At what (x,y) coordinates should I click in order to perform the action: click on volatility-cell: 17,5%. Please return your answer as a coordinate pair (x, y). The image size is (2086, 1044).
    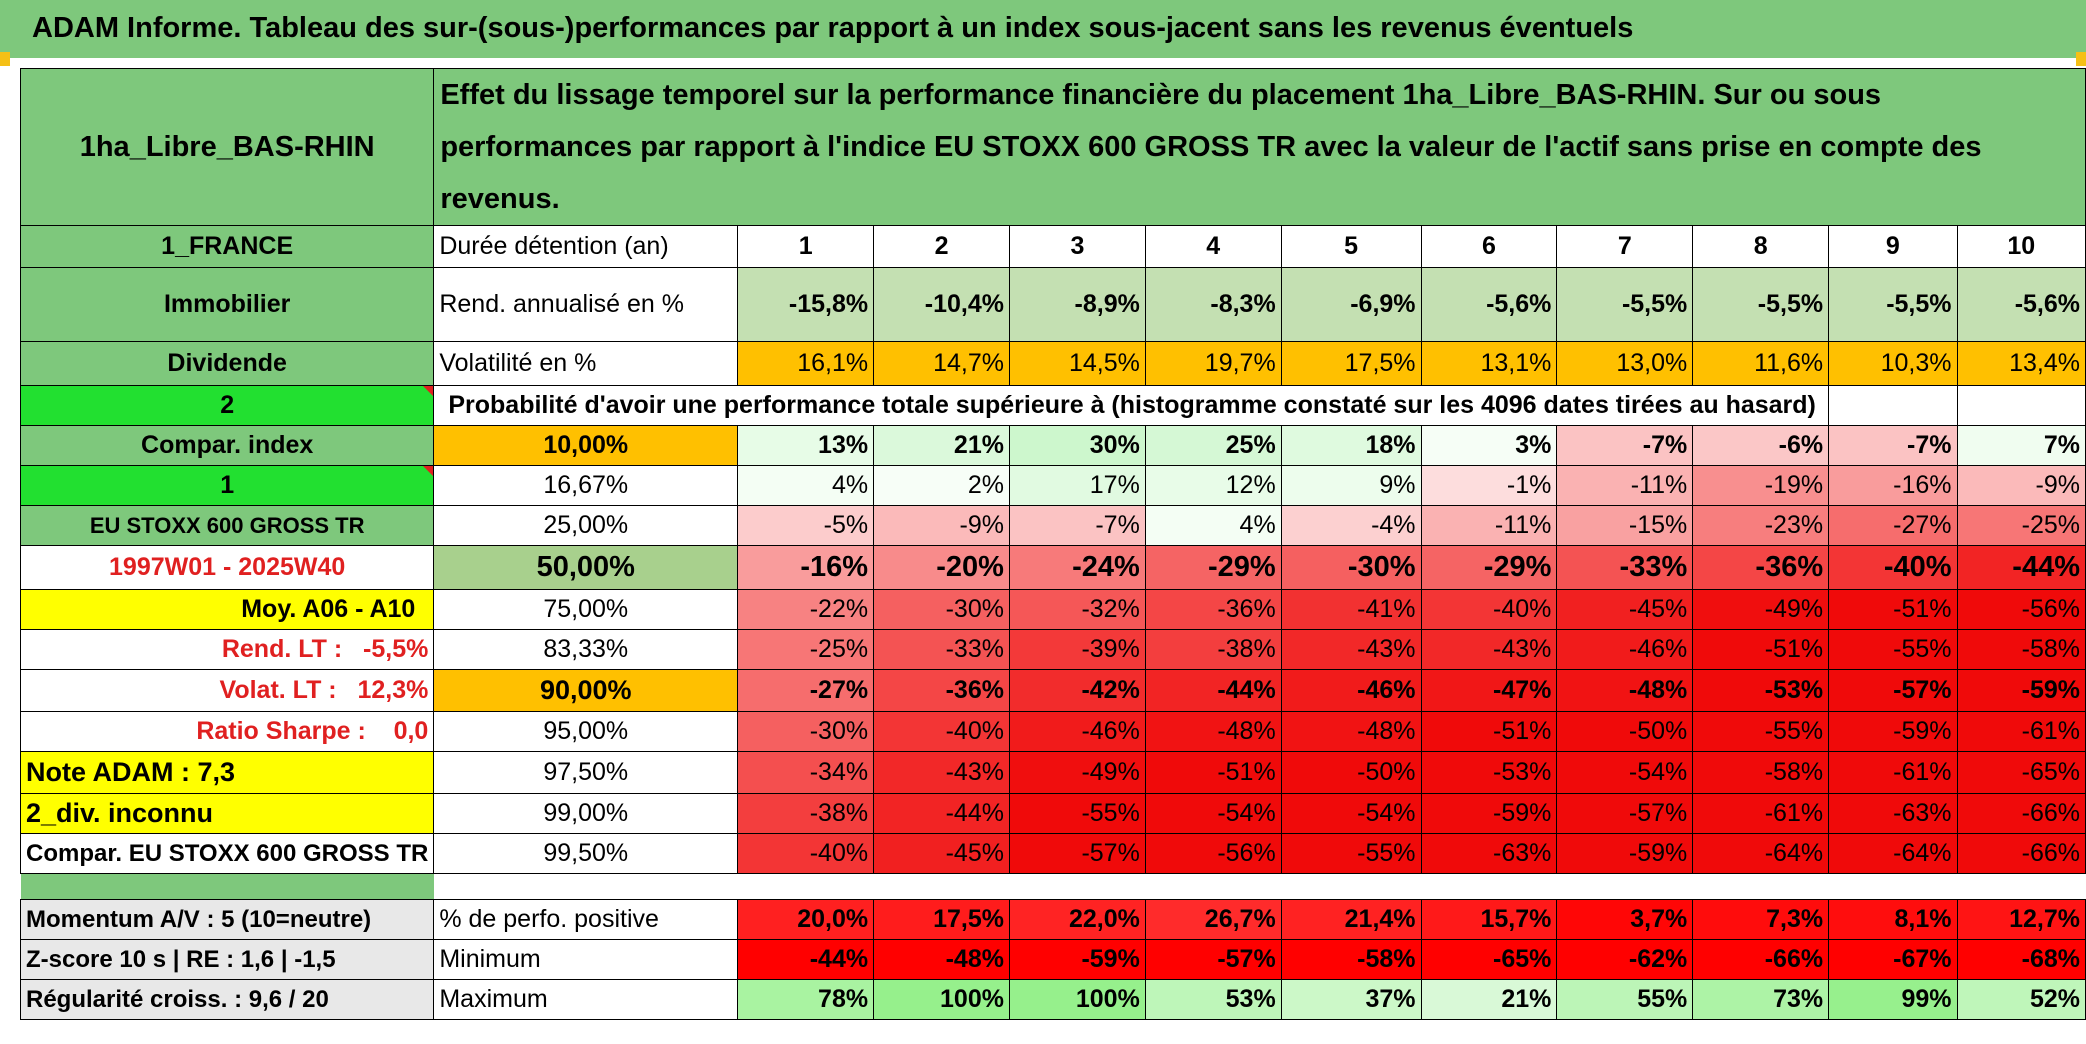
    Looking at the image, I should click on (1351, 363).